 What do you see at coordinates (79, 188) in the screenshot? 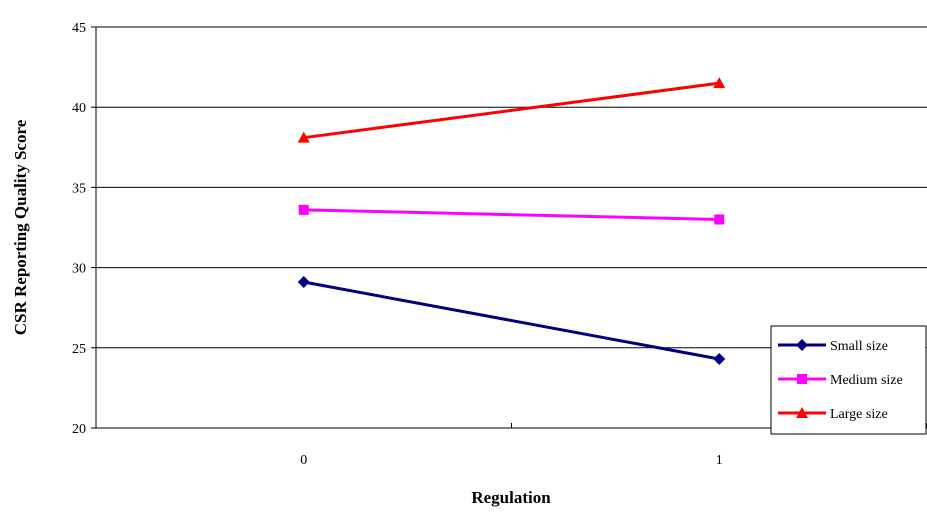
I see `y-tick-label: 35` at bounding box center [79, 188].